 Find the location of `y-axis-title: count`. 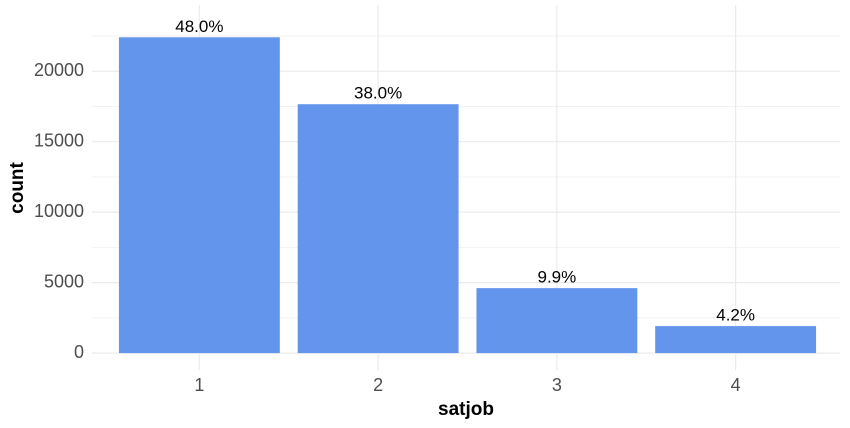

y-axis-title: count is located at coordinates (17, 187).